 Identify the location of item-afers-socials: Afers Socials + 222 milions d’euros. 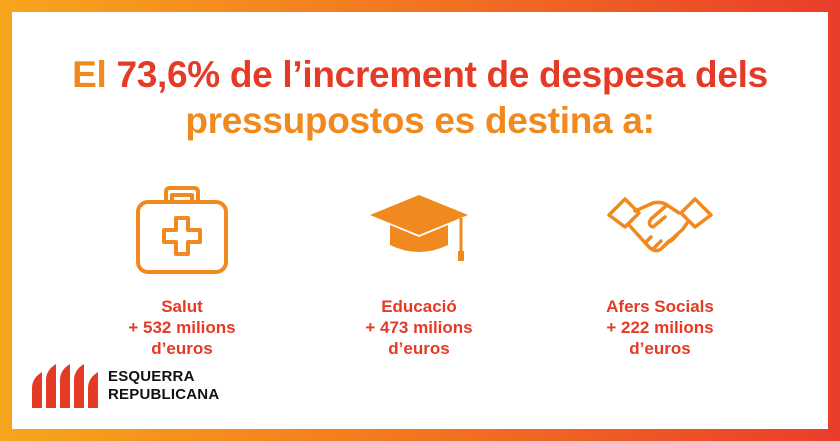
(660, 269).